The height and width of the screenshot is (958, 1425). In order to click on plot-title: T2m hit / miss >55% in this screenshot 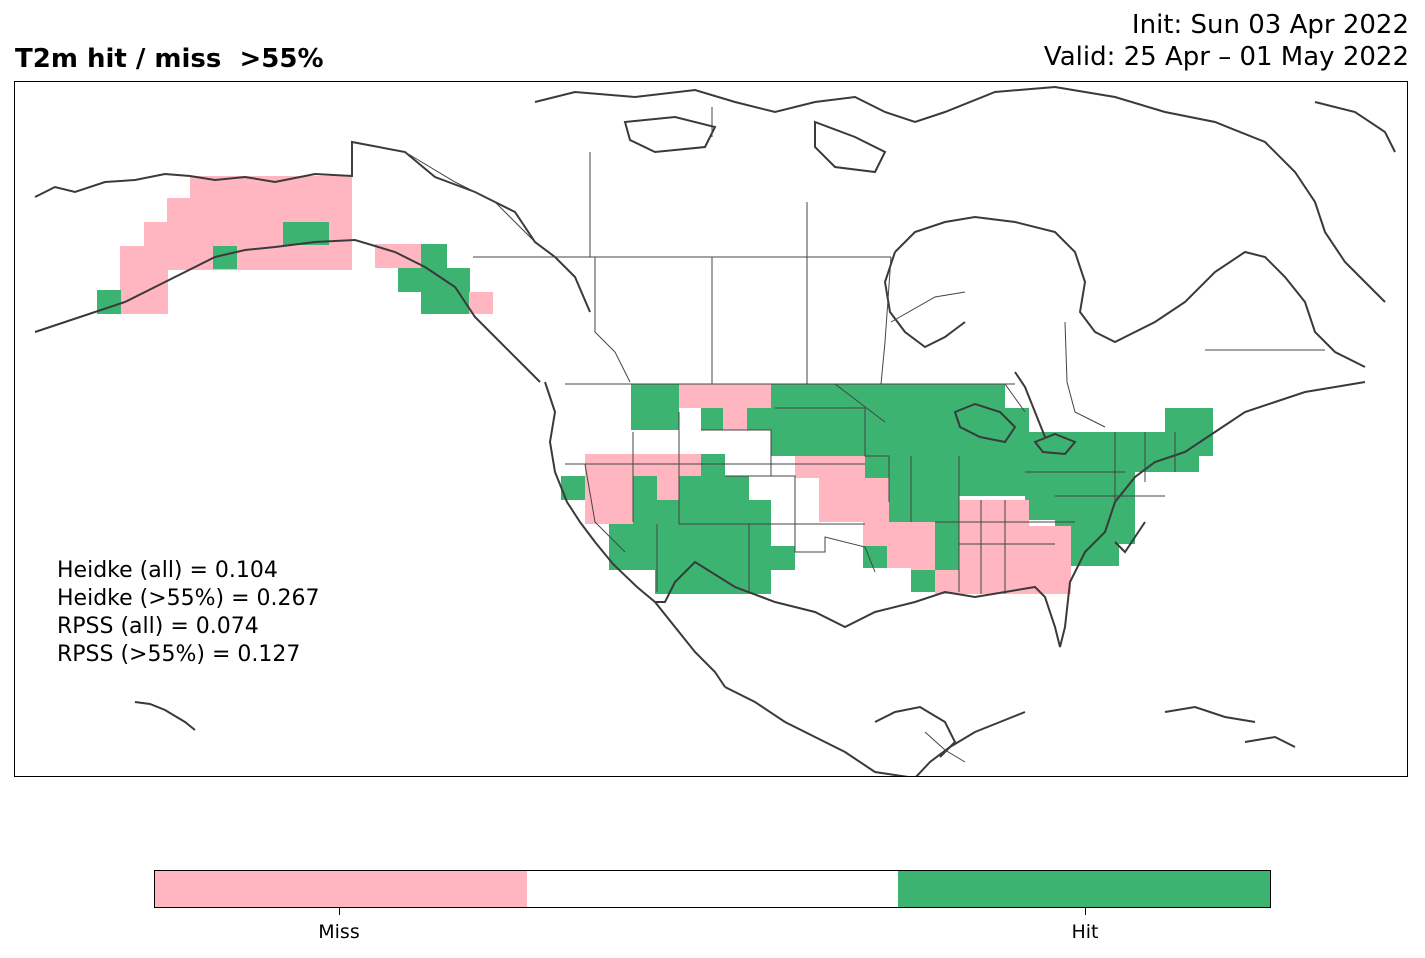, I will do `click(169, 59)`.